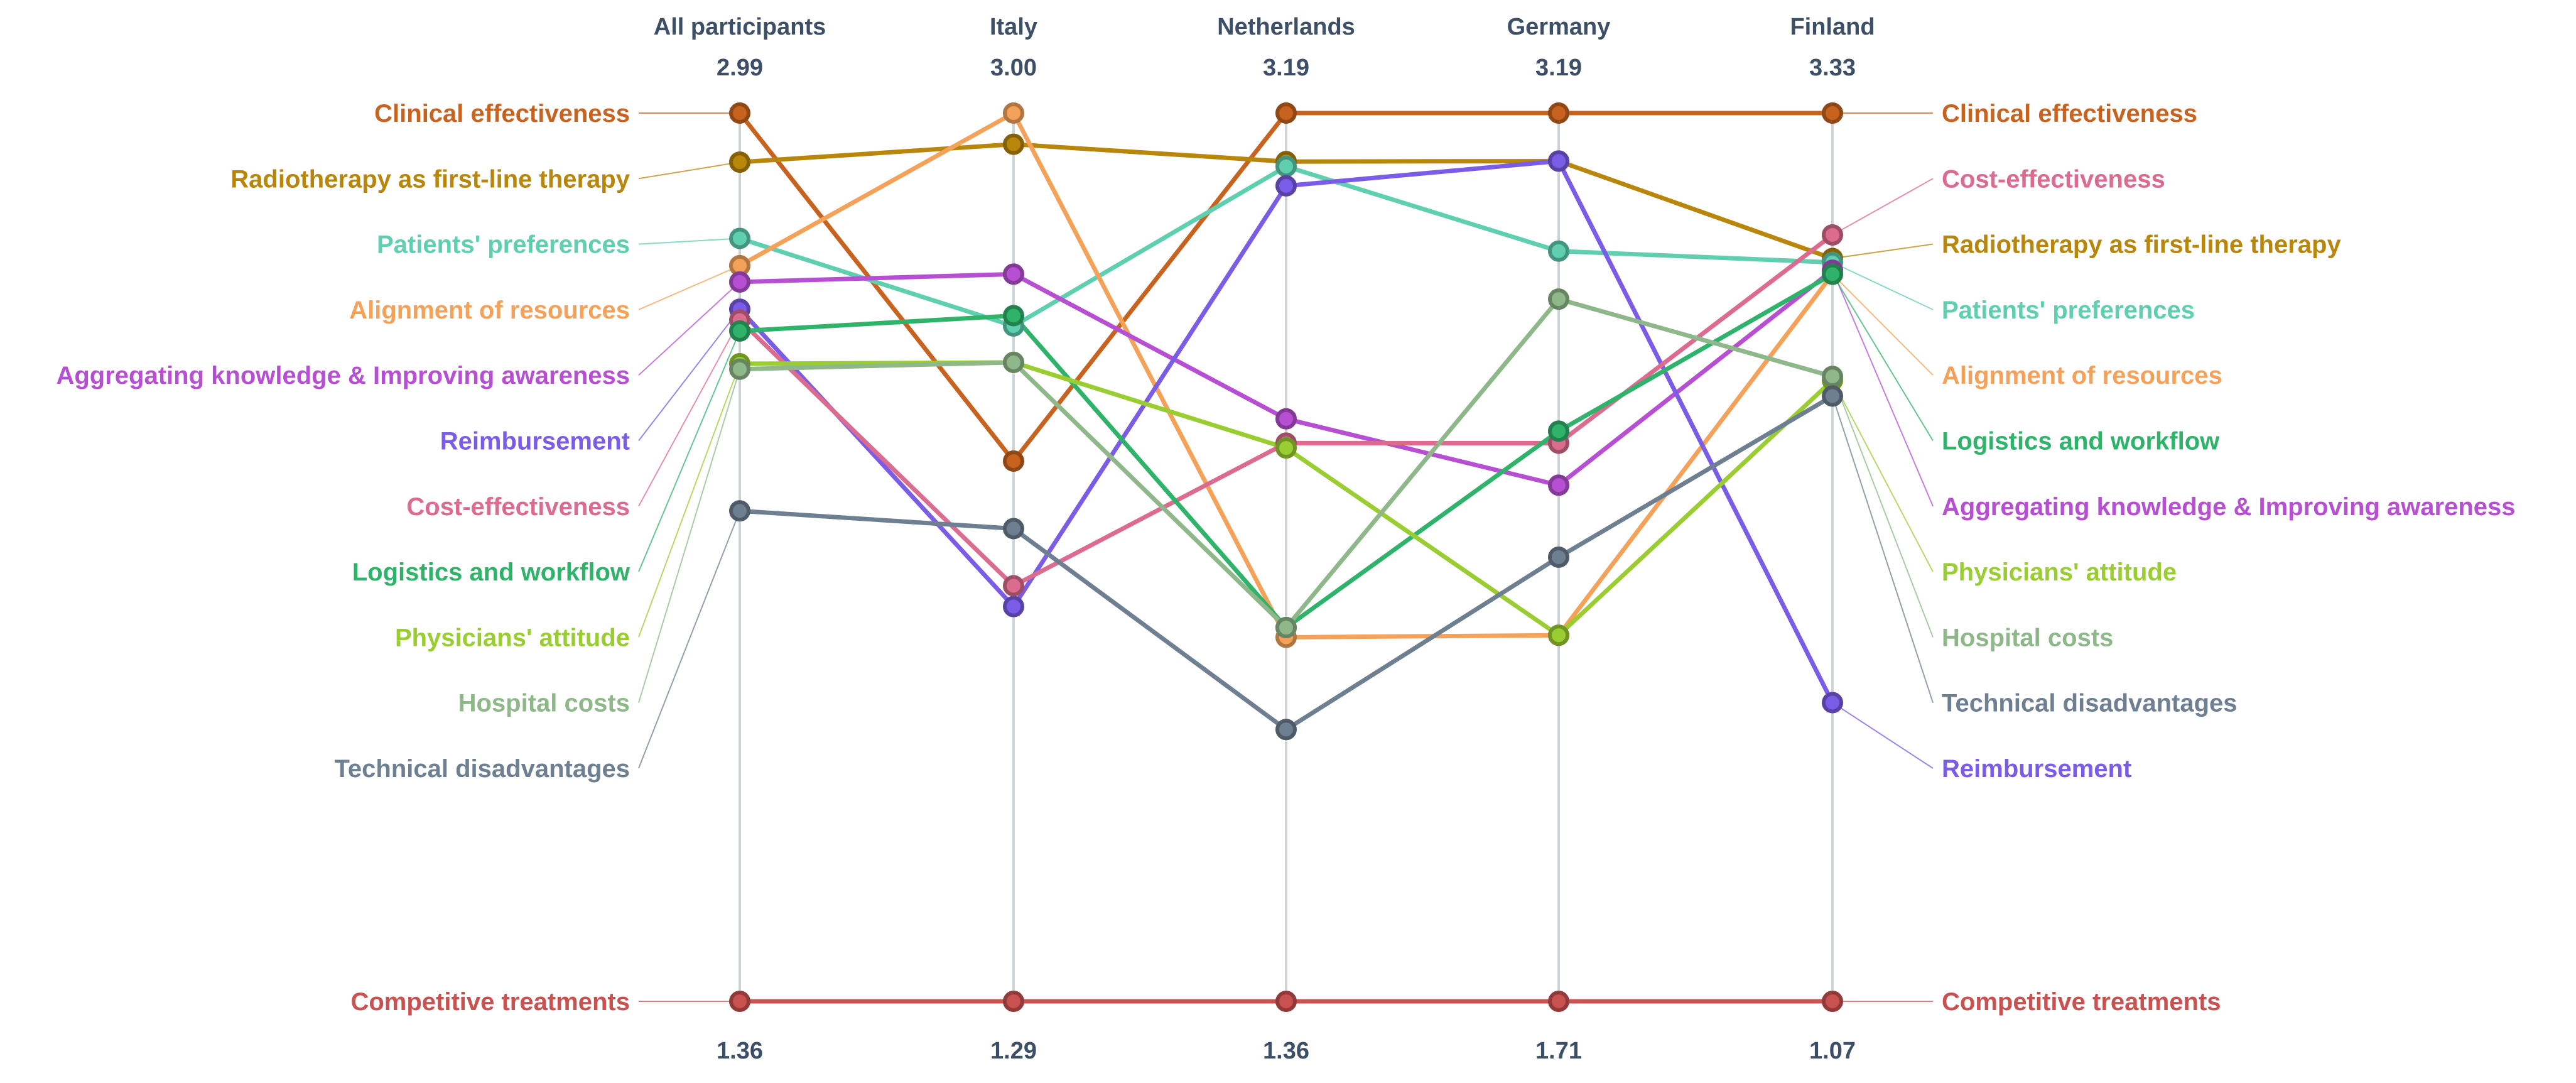 The image size is (2576, 1083). I want to click on right-connector-alignment-of-resources, so click(1883, 324).